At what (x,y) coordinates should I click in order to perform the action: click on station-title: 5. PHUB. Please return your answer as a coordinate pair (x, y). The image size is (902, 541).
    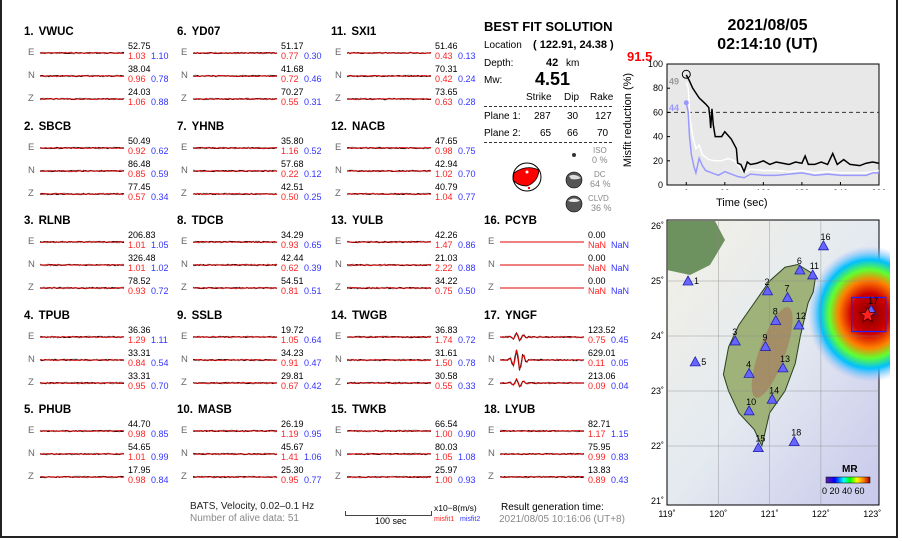
    Looking at the image, I should click on (47, 410).